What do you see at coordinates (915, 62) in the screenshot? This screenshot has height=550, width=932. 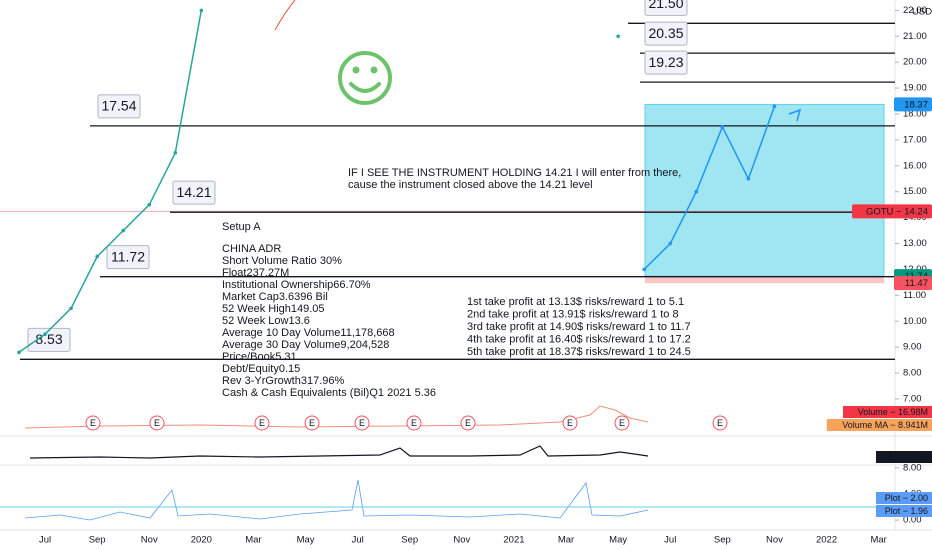 I see `y-tick-label: 20.00` at bounding box center [915, 62].